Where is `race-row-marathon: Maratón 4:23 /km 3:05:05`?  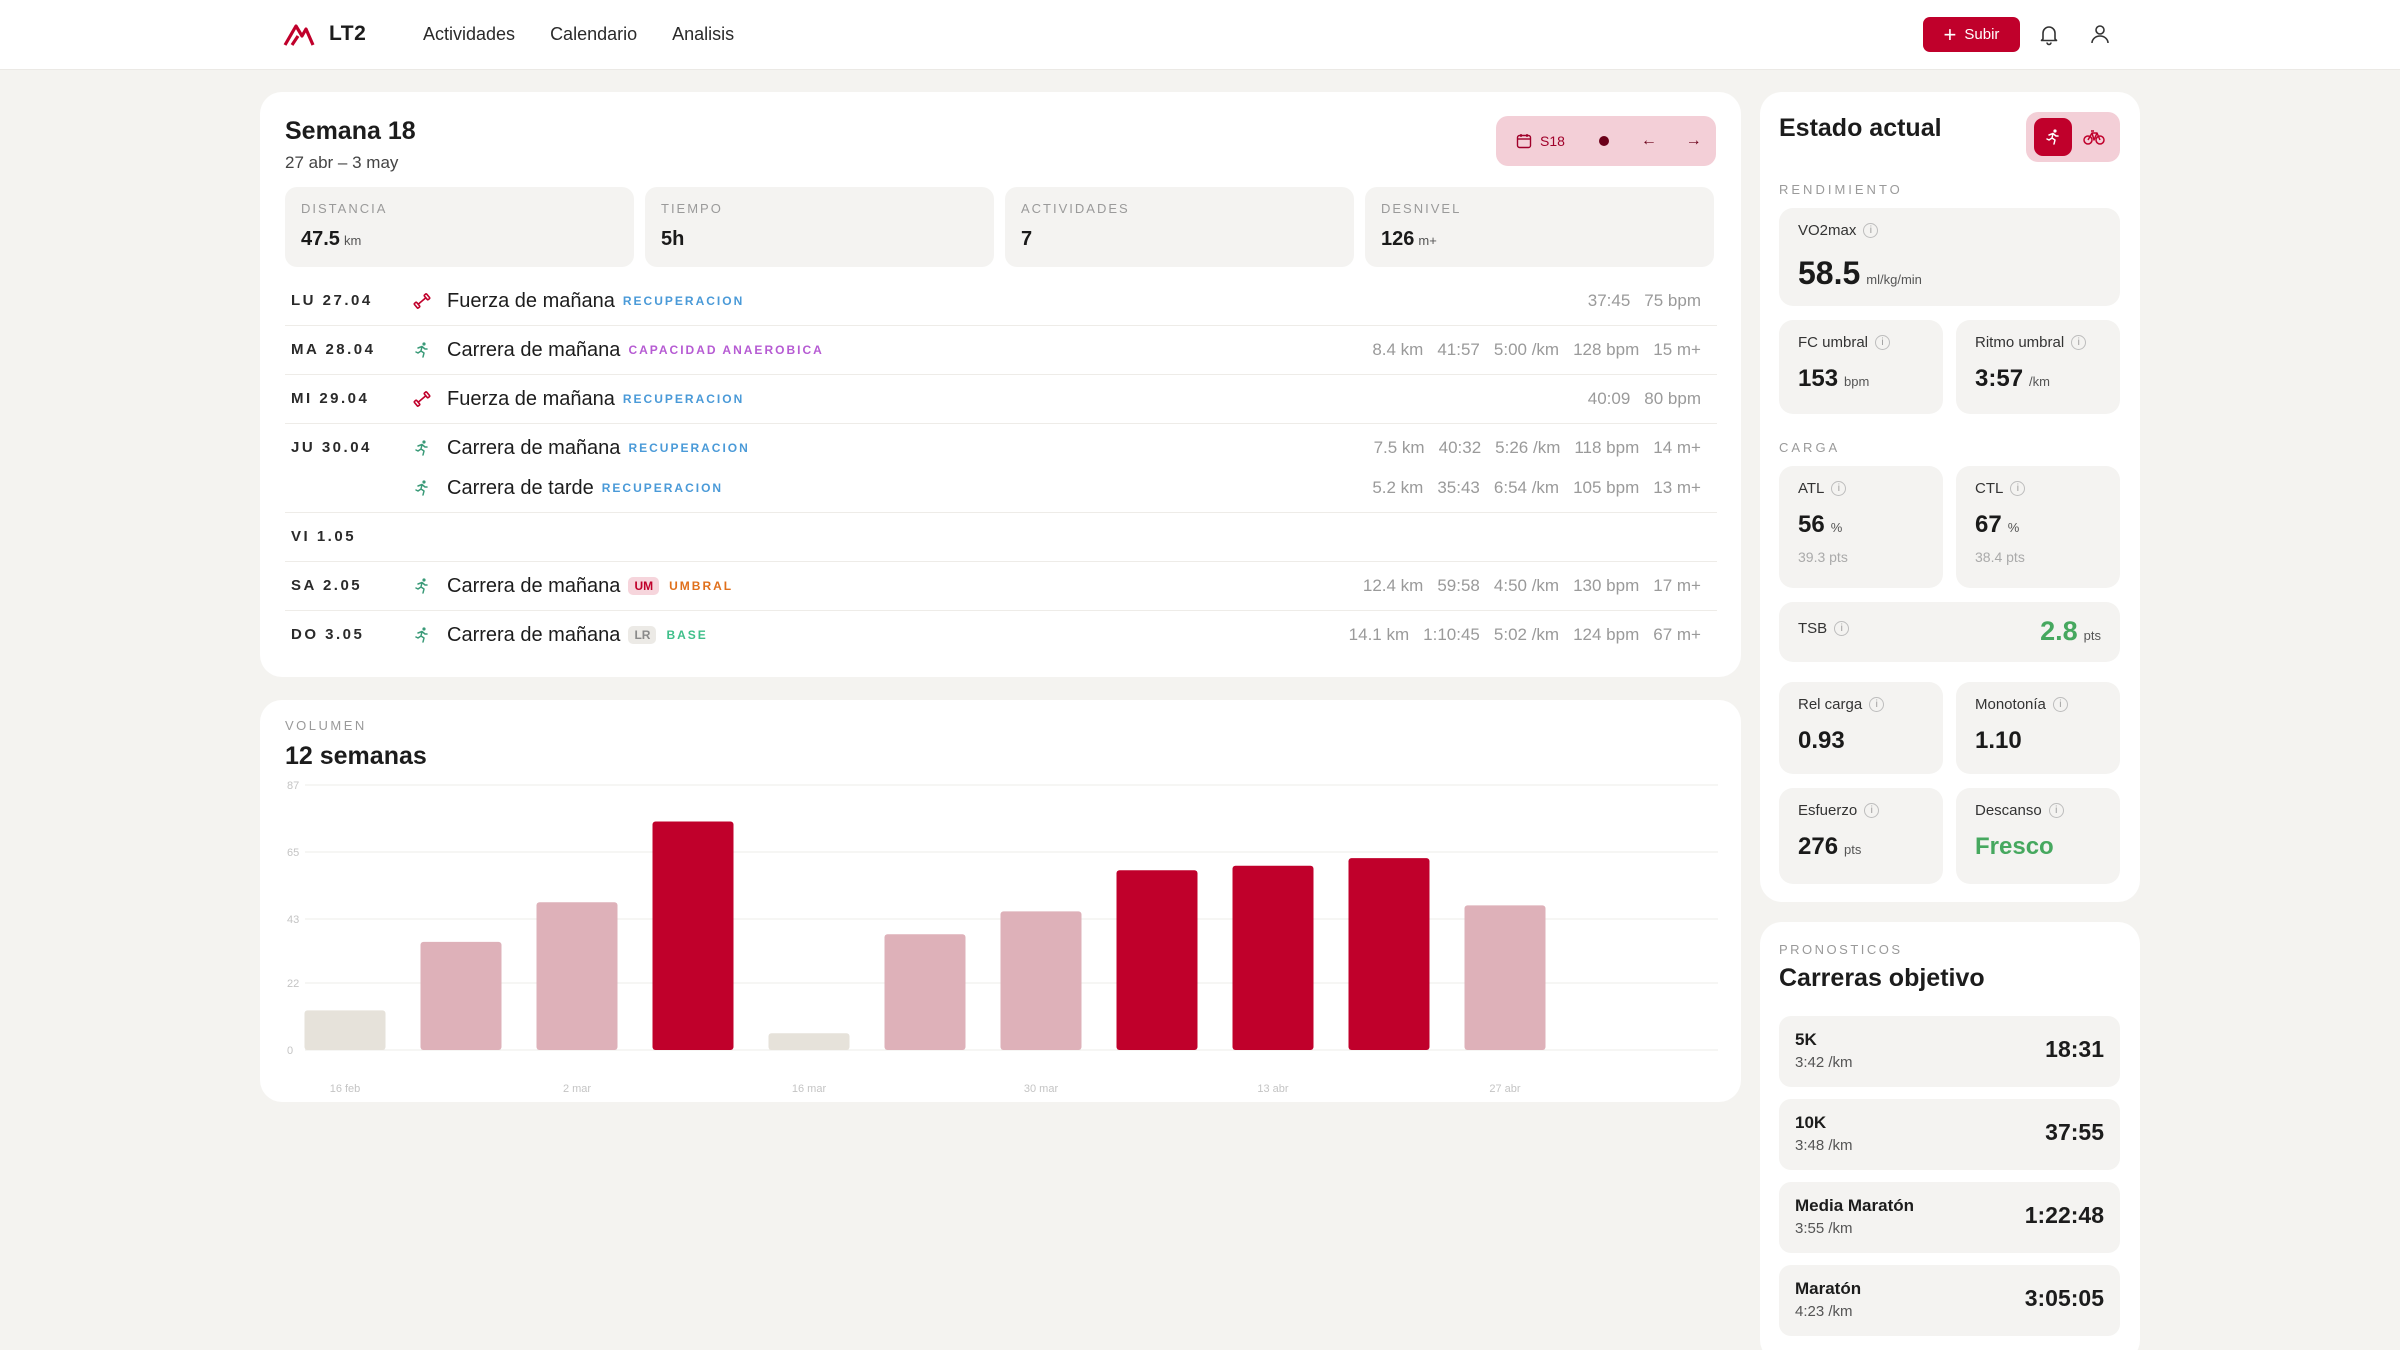 race-row-marathon: Maratón 4:23 /km 3:05:05 is located at coordinates (1949, 1300).